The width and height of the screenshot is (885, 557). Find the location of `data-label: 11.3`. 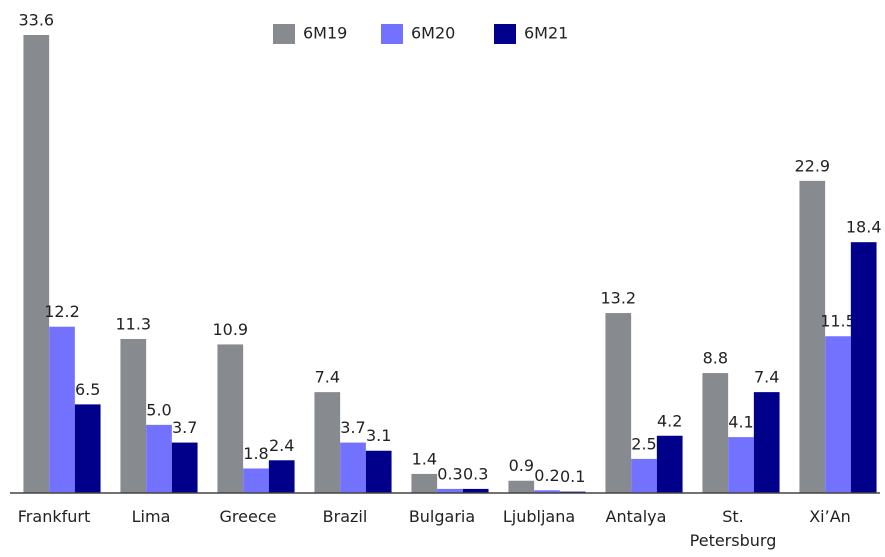

data-label: 11.3 is located at coordinates (133, 323).